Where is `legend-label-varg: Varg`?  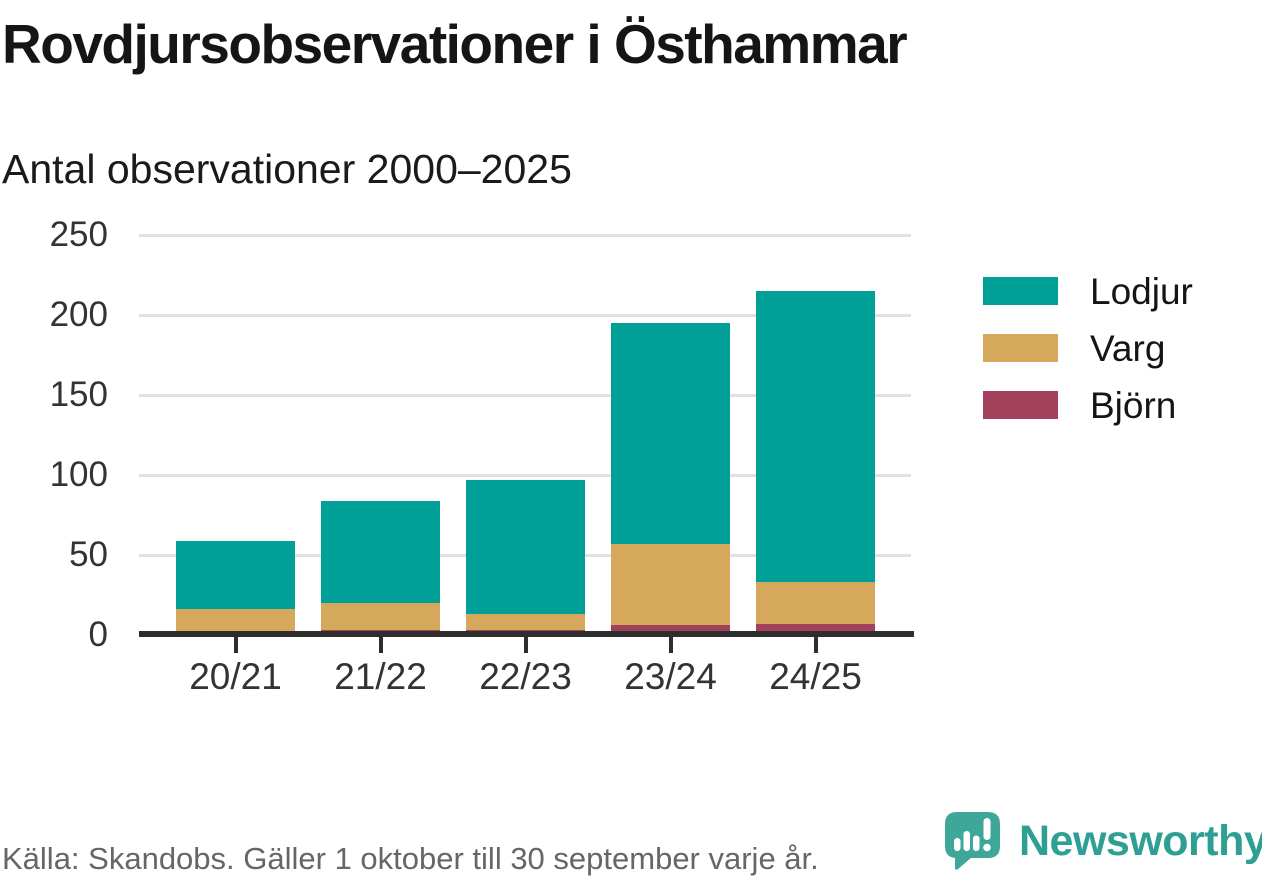
legend-label-varg: Varg is located at coordinates (1128, 348).